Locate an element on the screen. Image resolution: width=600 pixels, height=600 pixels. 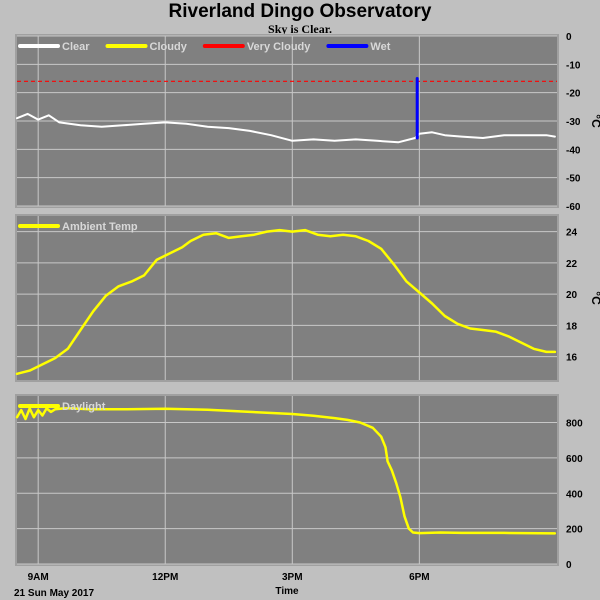
sky-series-clear is located at coordinates (286, 128).